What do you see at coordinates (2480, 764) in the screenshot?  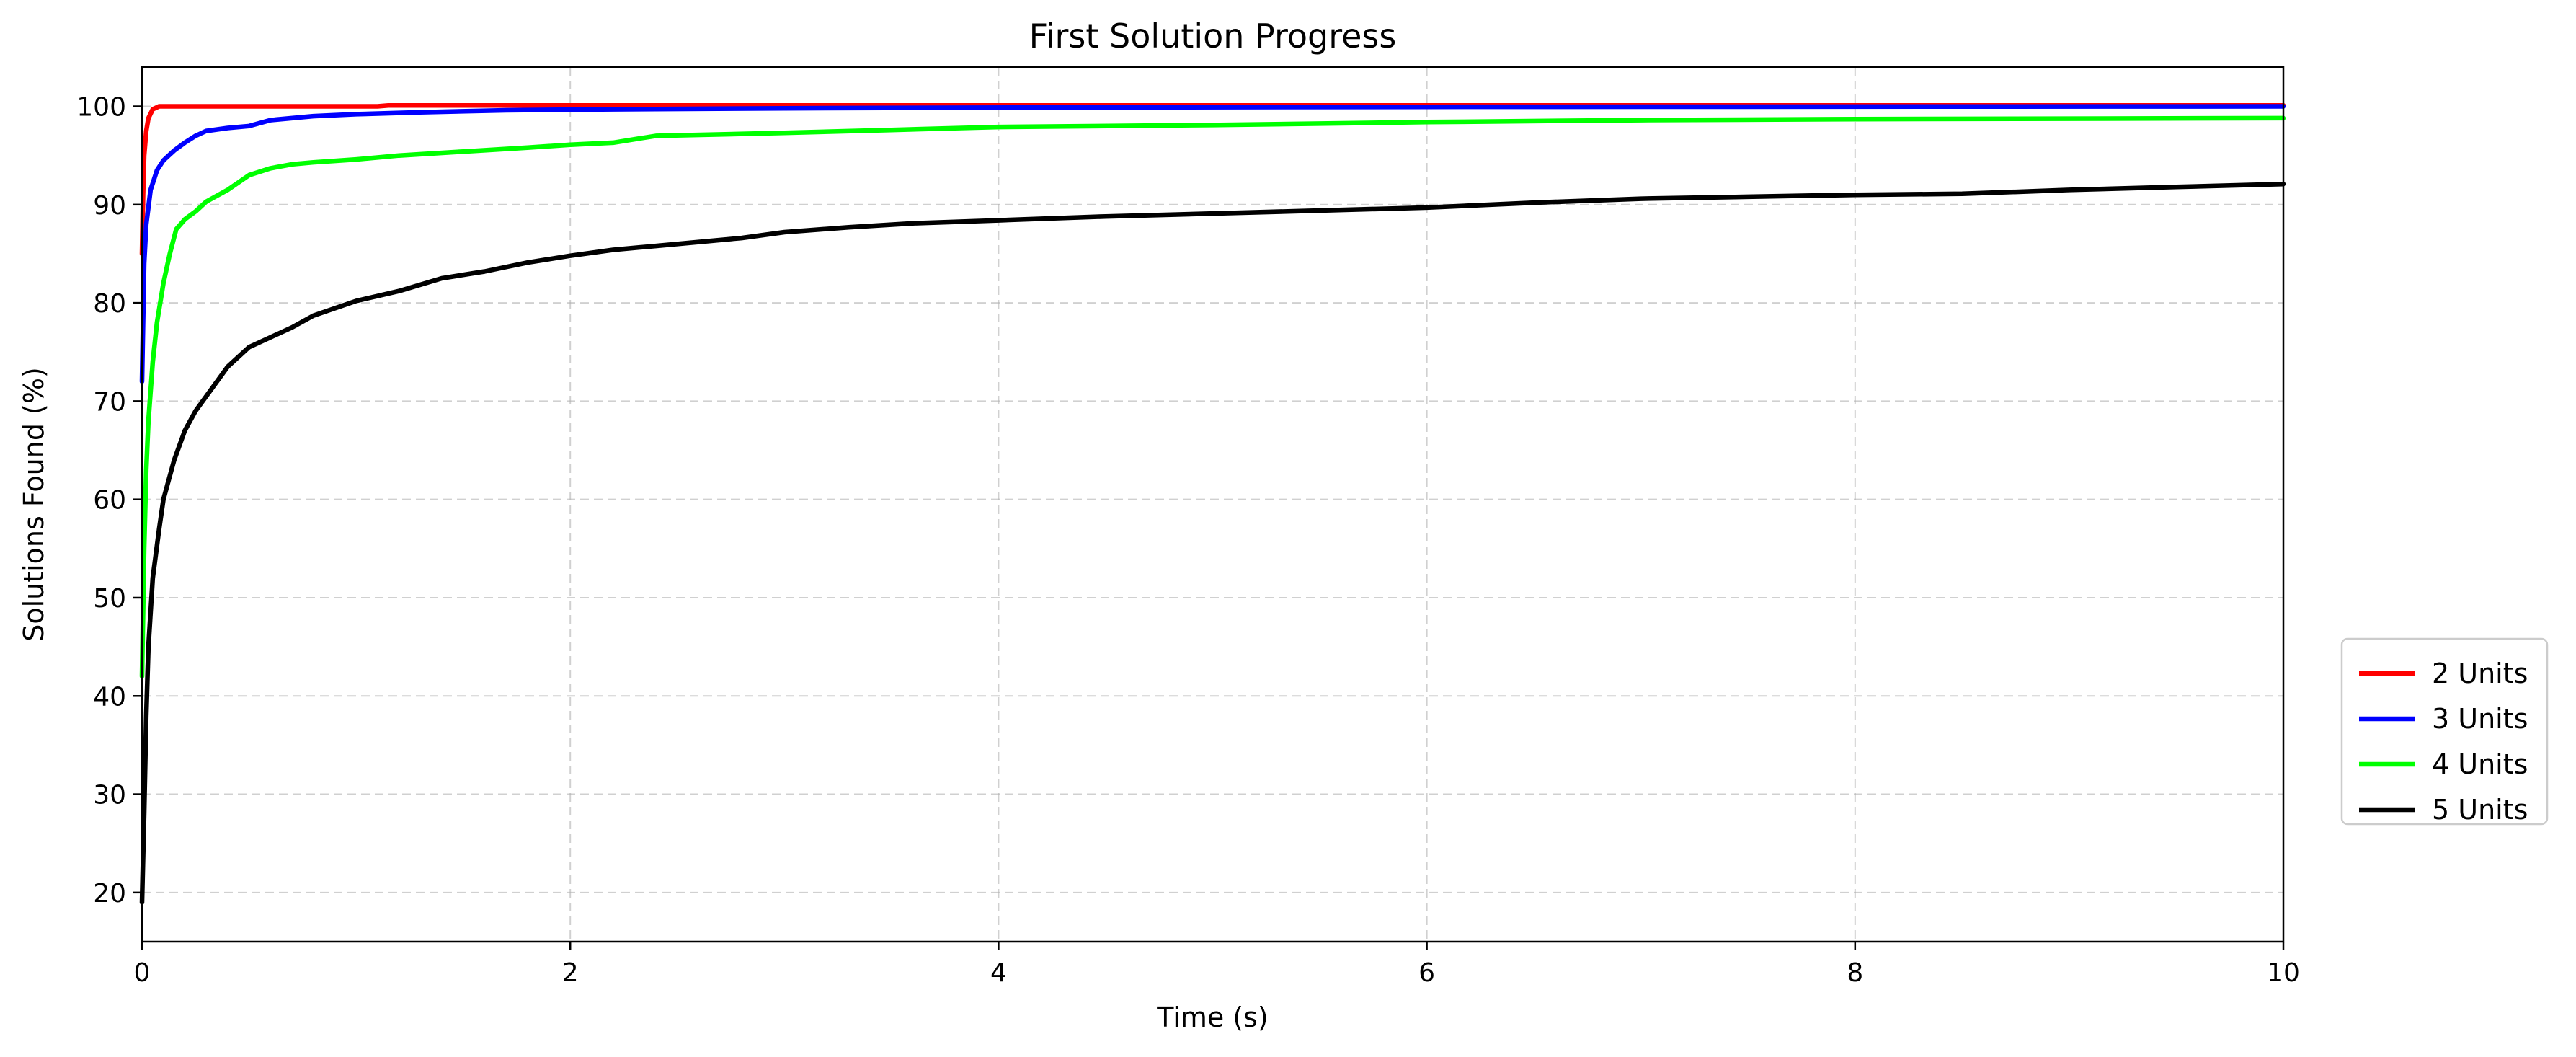 I see `legend-label-3: 4 Units` at bounding box center [2480, 764].